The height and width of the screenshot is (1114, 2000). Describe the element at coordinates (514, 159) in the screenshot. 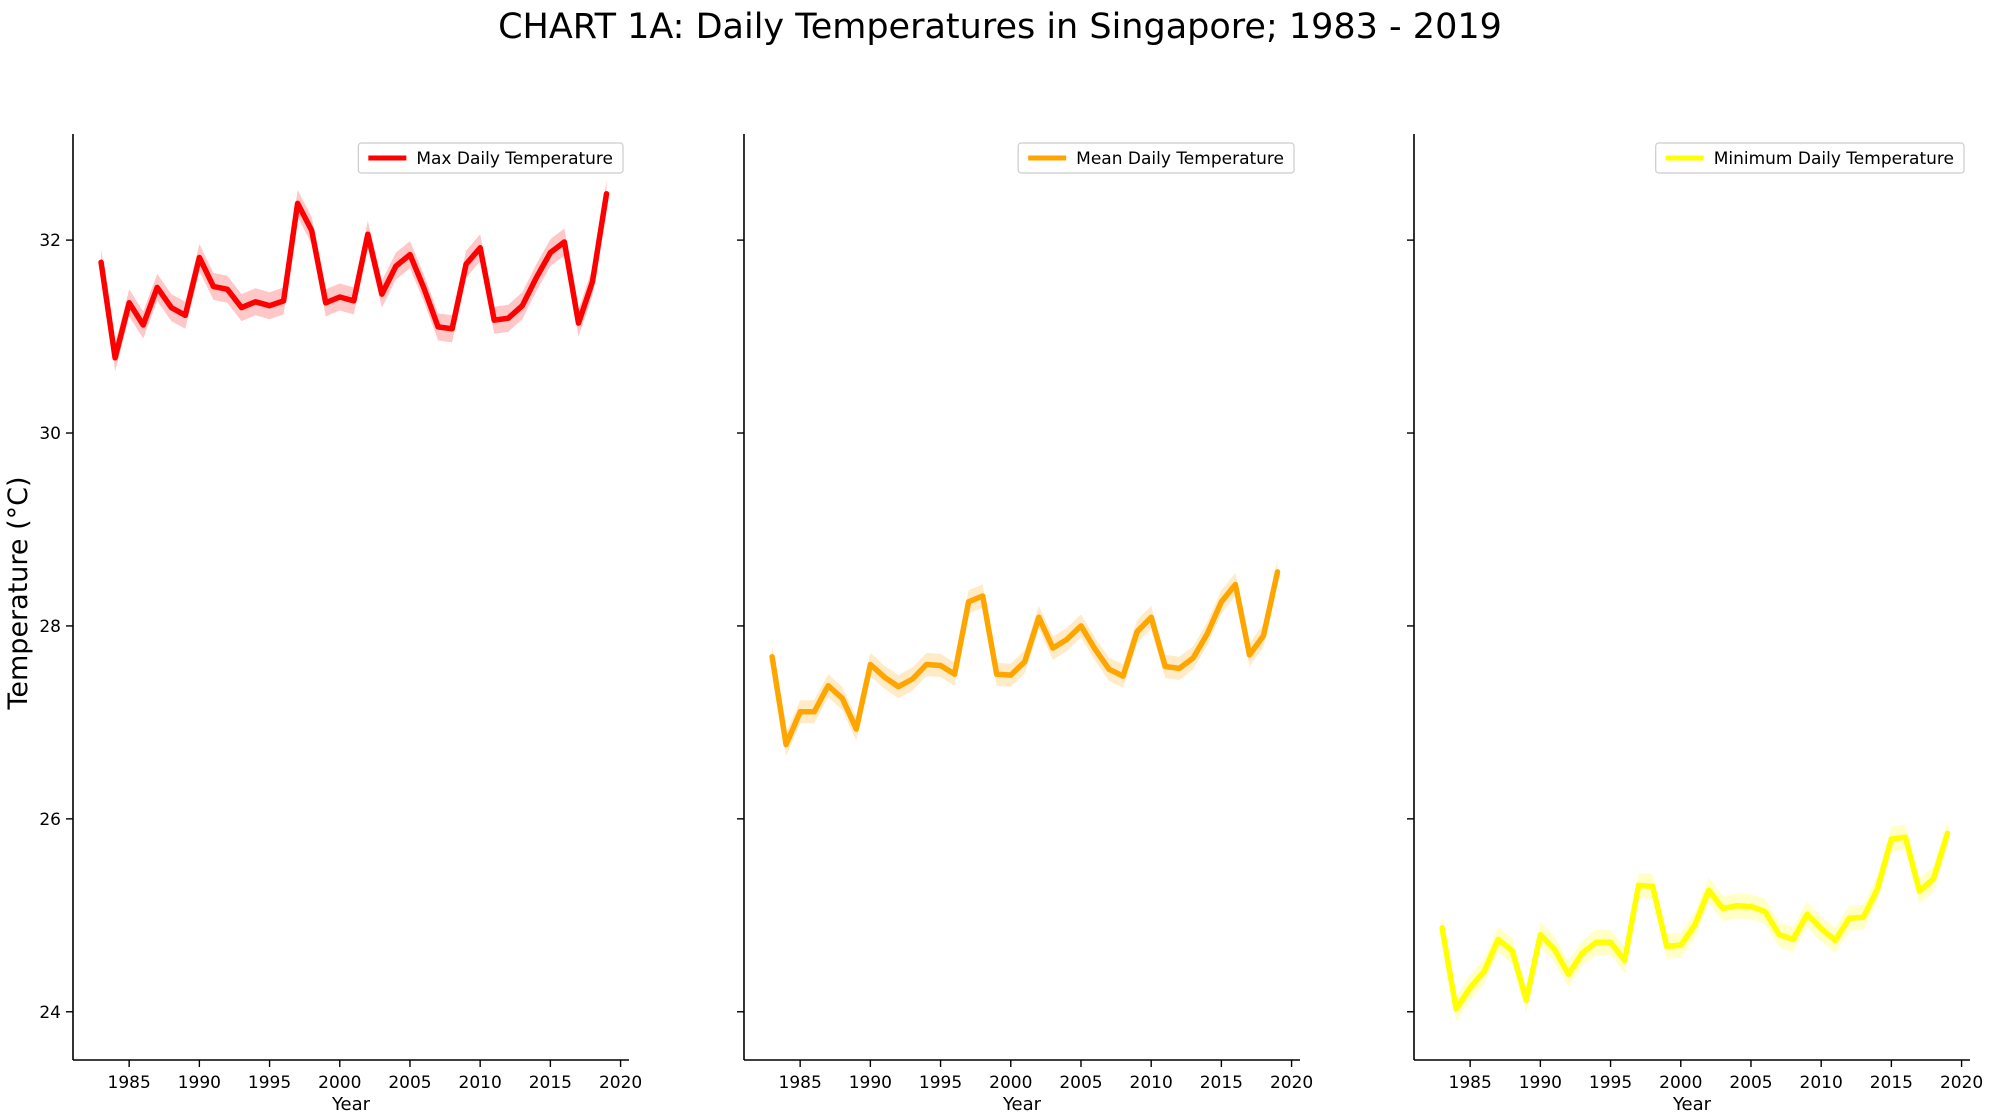

I see `legend-label: Max Daily Temperature` at that location.